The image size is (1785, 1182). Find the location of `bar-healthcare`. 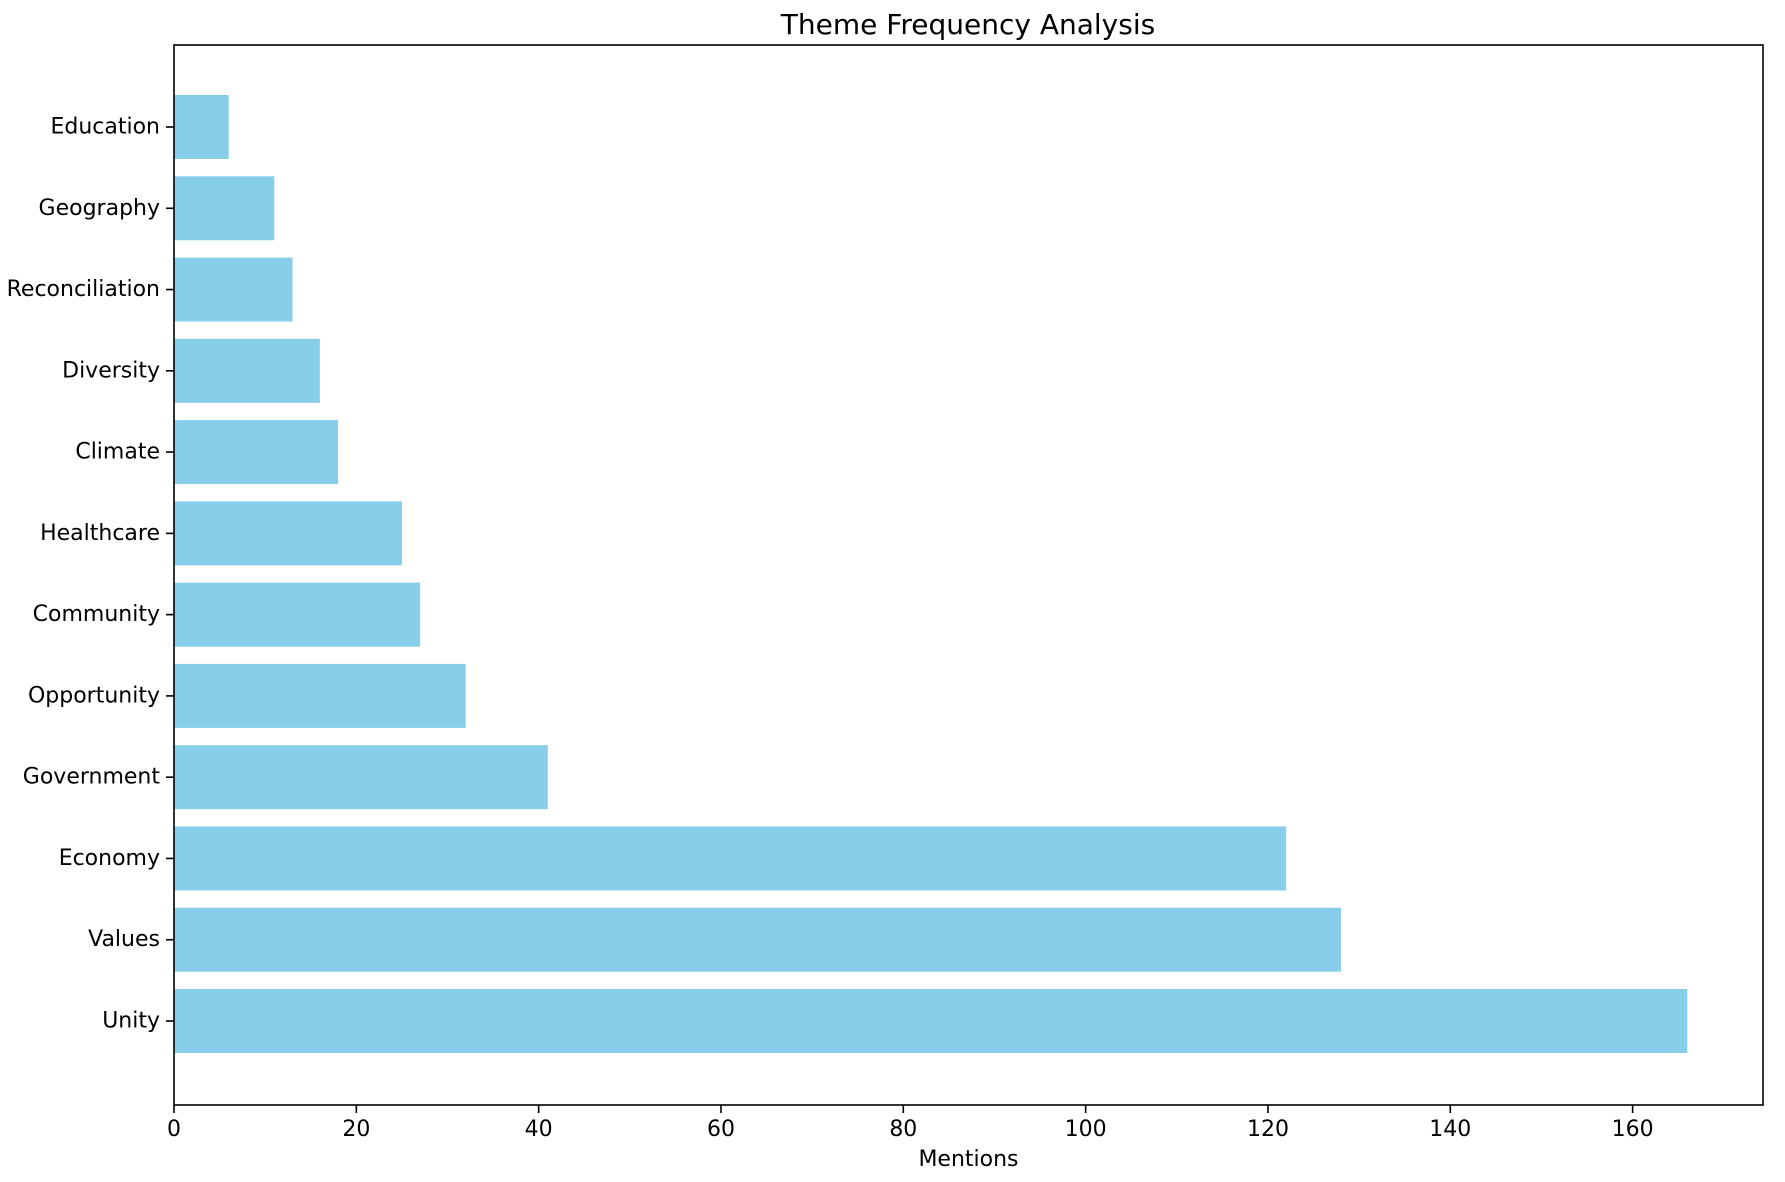

bar-healthcare is located at coordinates (288, 533).